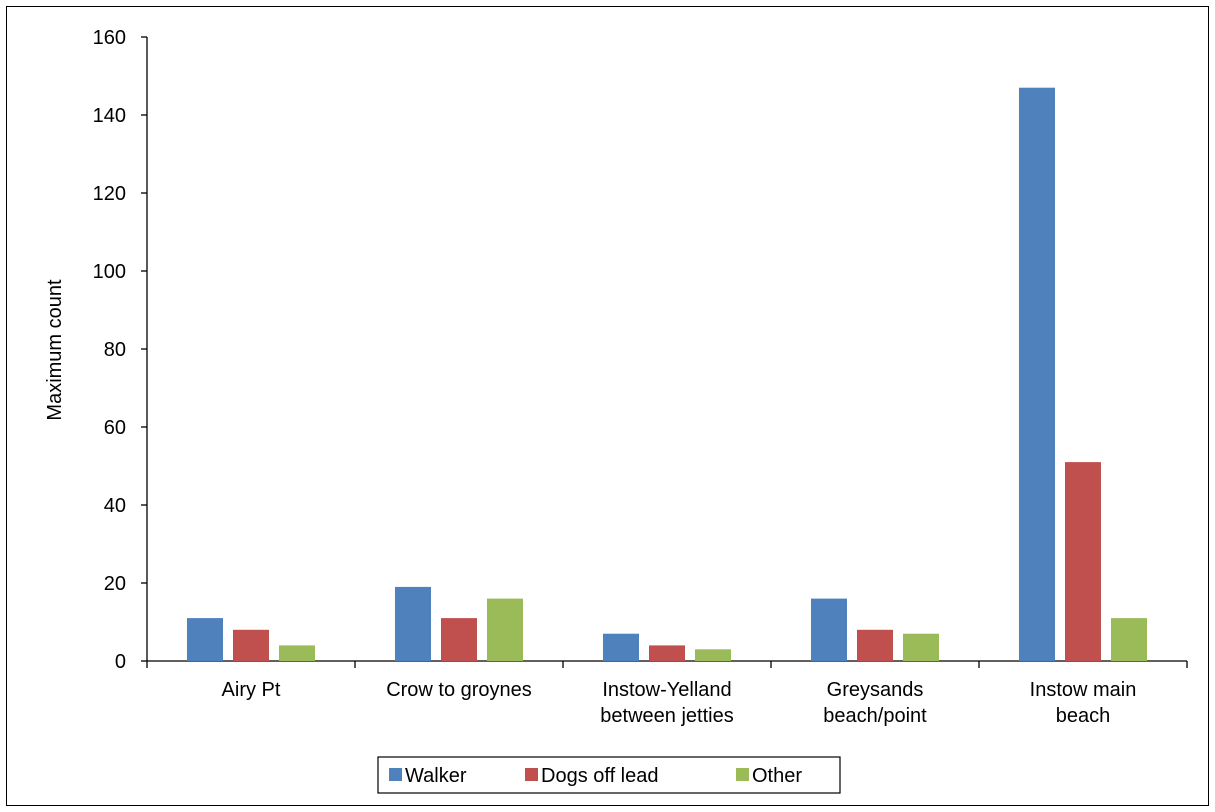  Describe the element at coordinates (251, 690) in the screenshot. I see `x-category-label: Airy Pt` at that location.